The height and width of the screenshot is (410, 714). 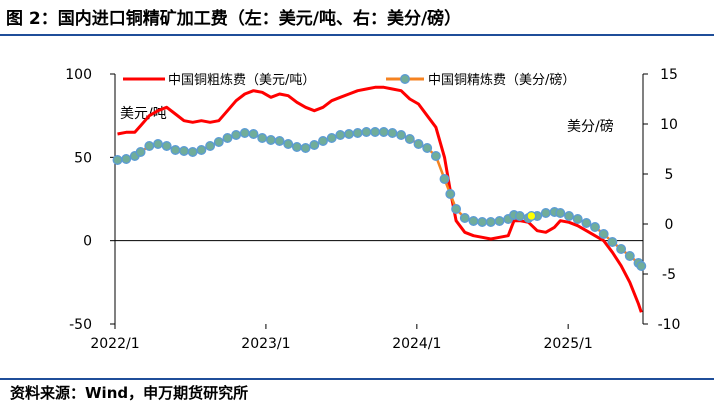 I want to click on y-right-axis-label: 美分/磅, so click(x=590, y=126).